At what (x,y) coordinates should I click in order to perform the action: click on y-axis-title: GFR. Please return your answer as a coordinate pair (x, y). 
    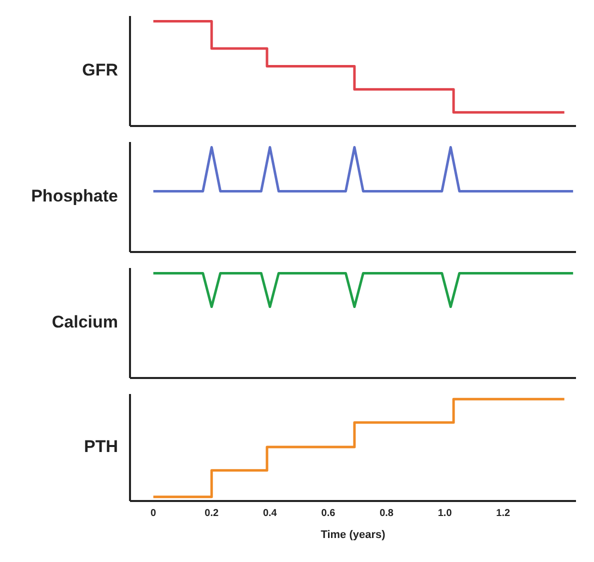
    Looking at the image, I should click on (100, 70).